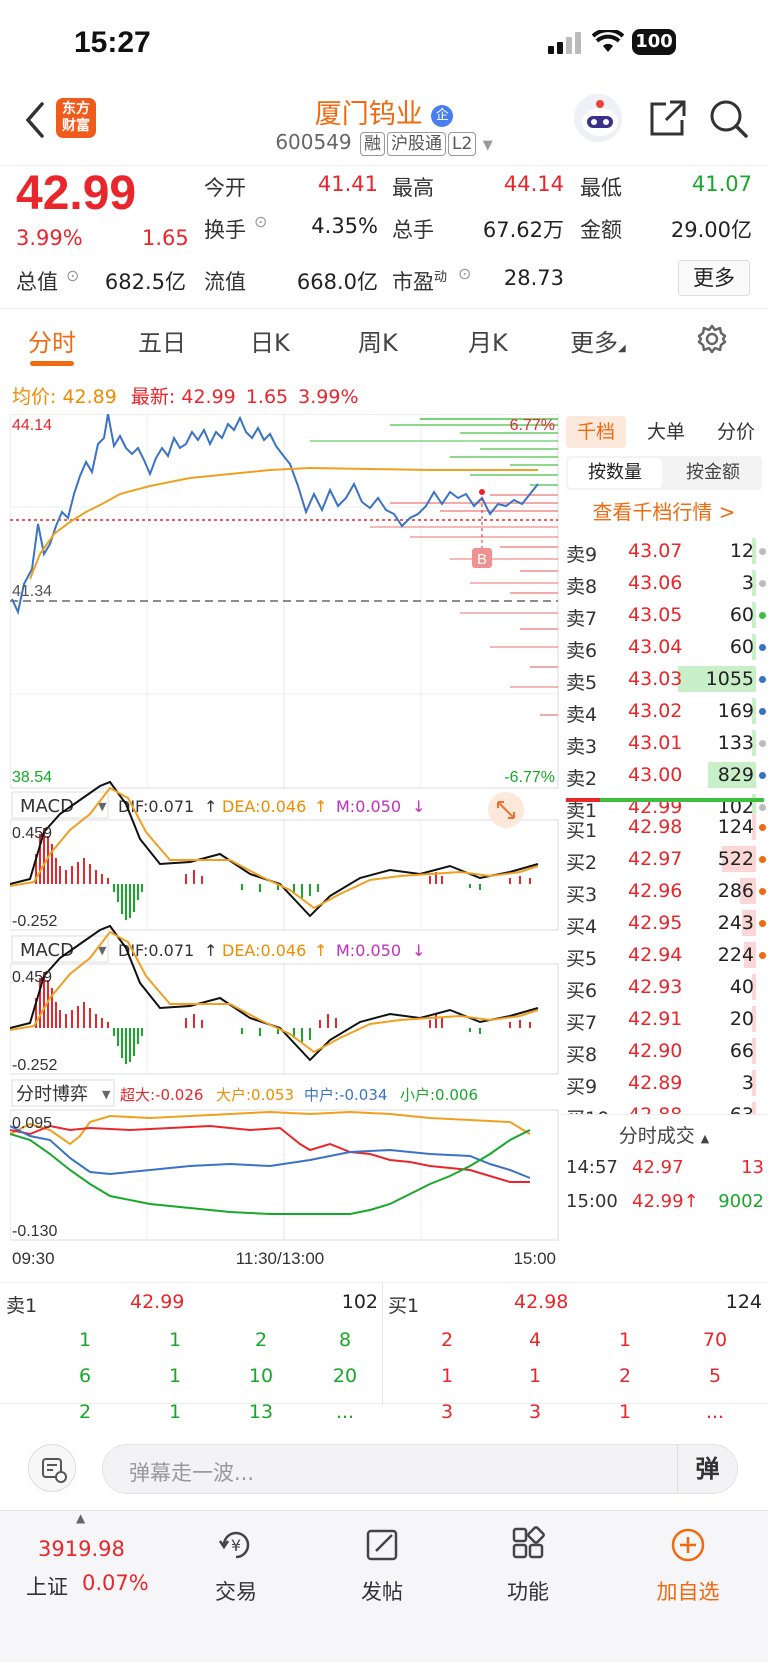 The width and height of the screenshot is (768, 1662). I want to click on bid-vol: 522, so click(735, 859).